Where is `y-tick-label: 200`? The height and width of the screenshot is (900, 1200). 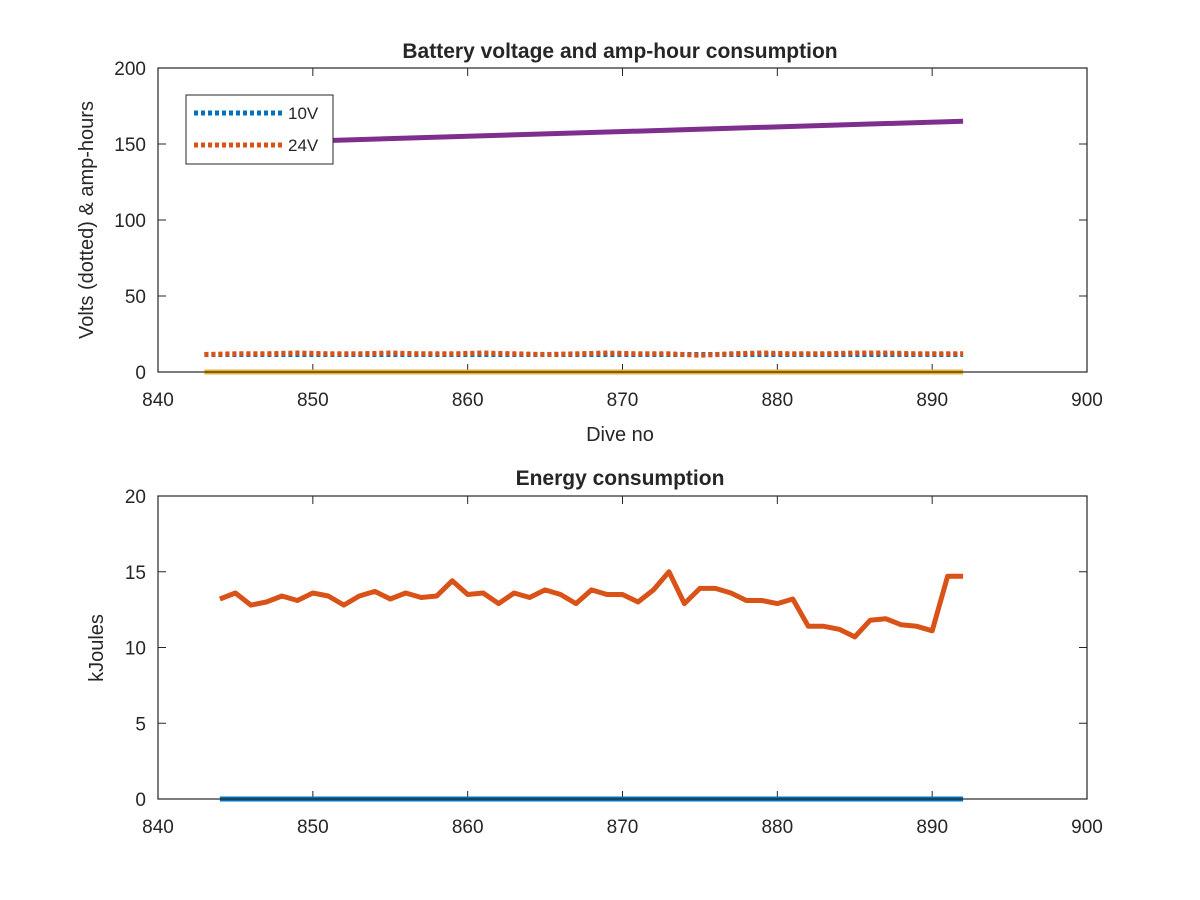 y-tick-label: 200 is located at coordinates (130, 69).